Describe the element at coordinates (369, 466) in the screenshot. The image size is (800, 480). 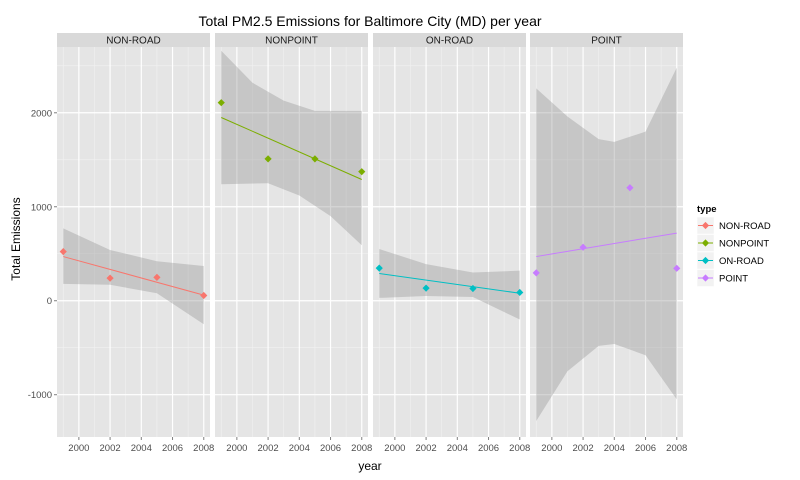
I see `x-axis-title: year` at that location.